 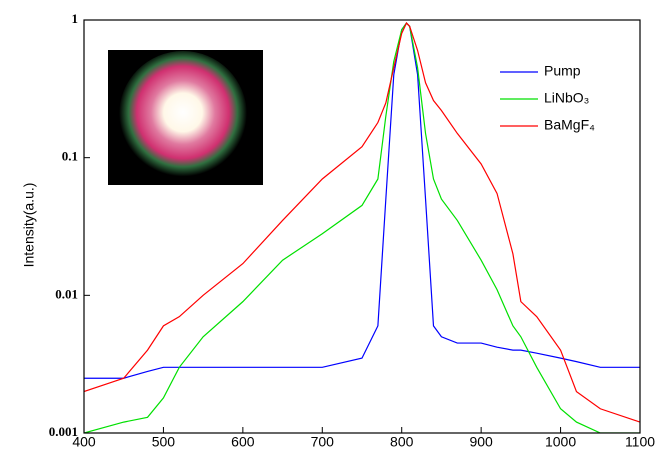 I want to click on y-axis-label: Intensity(a.u.), so click(x=29, y=225).